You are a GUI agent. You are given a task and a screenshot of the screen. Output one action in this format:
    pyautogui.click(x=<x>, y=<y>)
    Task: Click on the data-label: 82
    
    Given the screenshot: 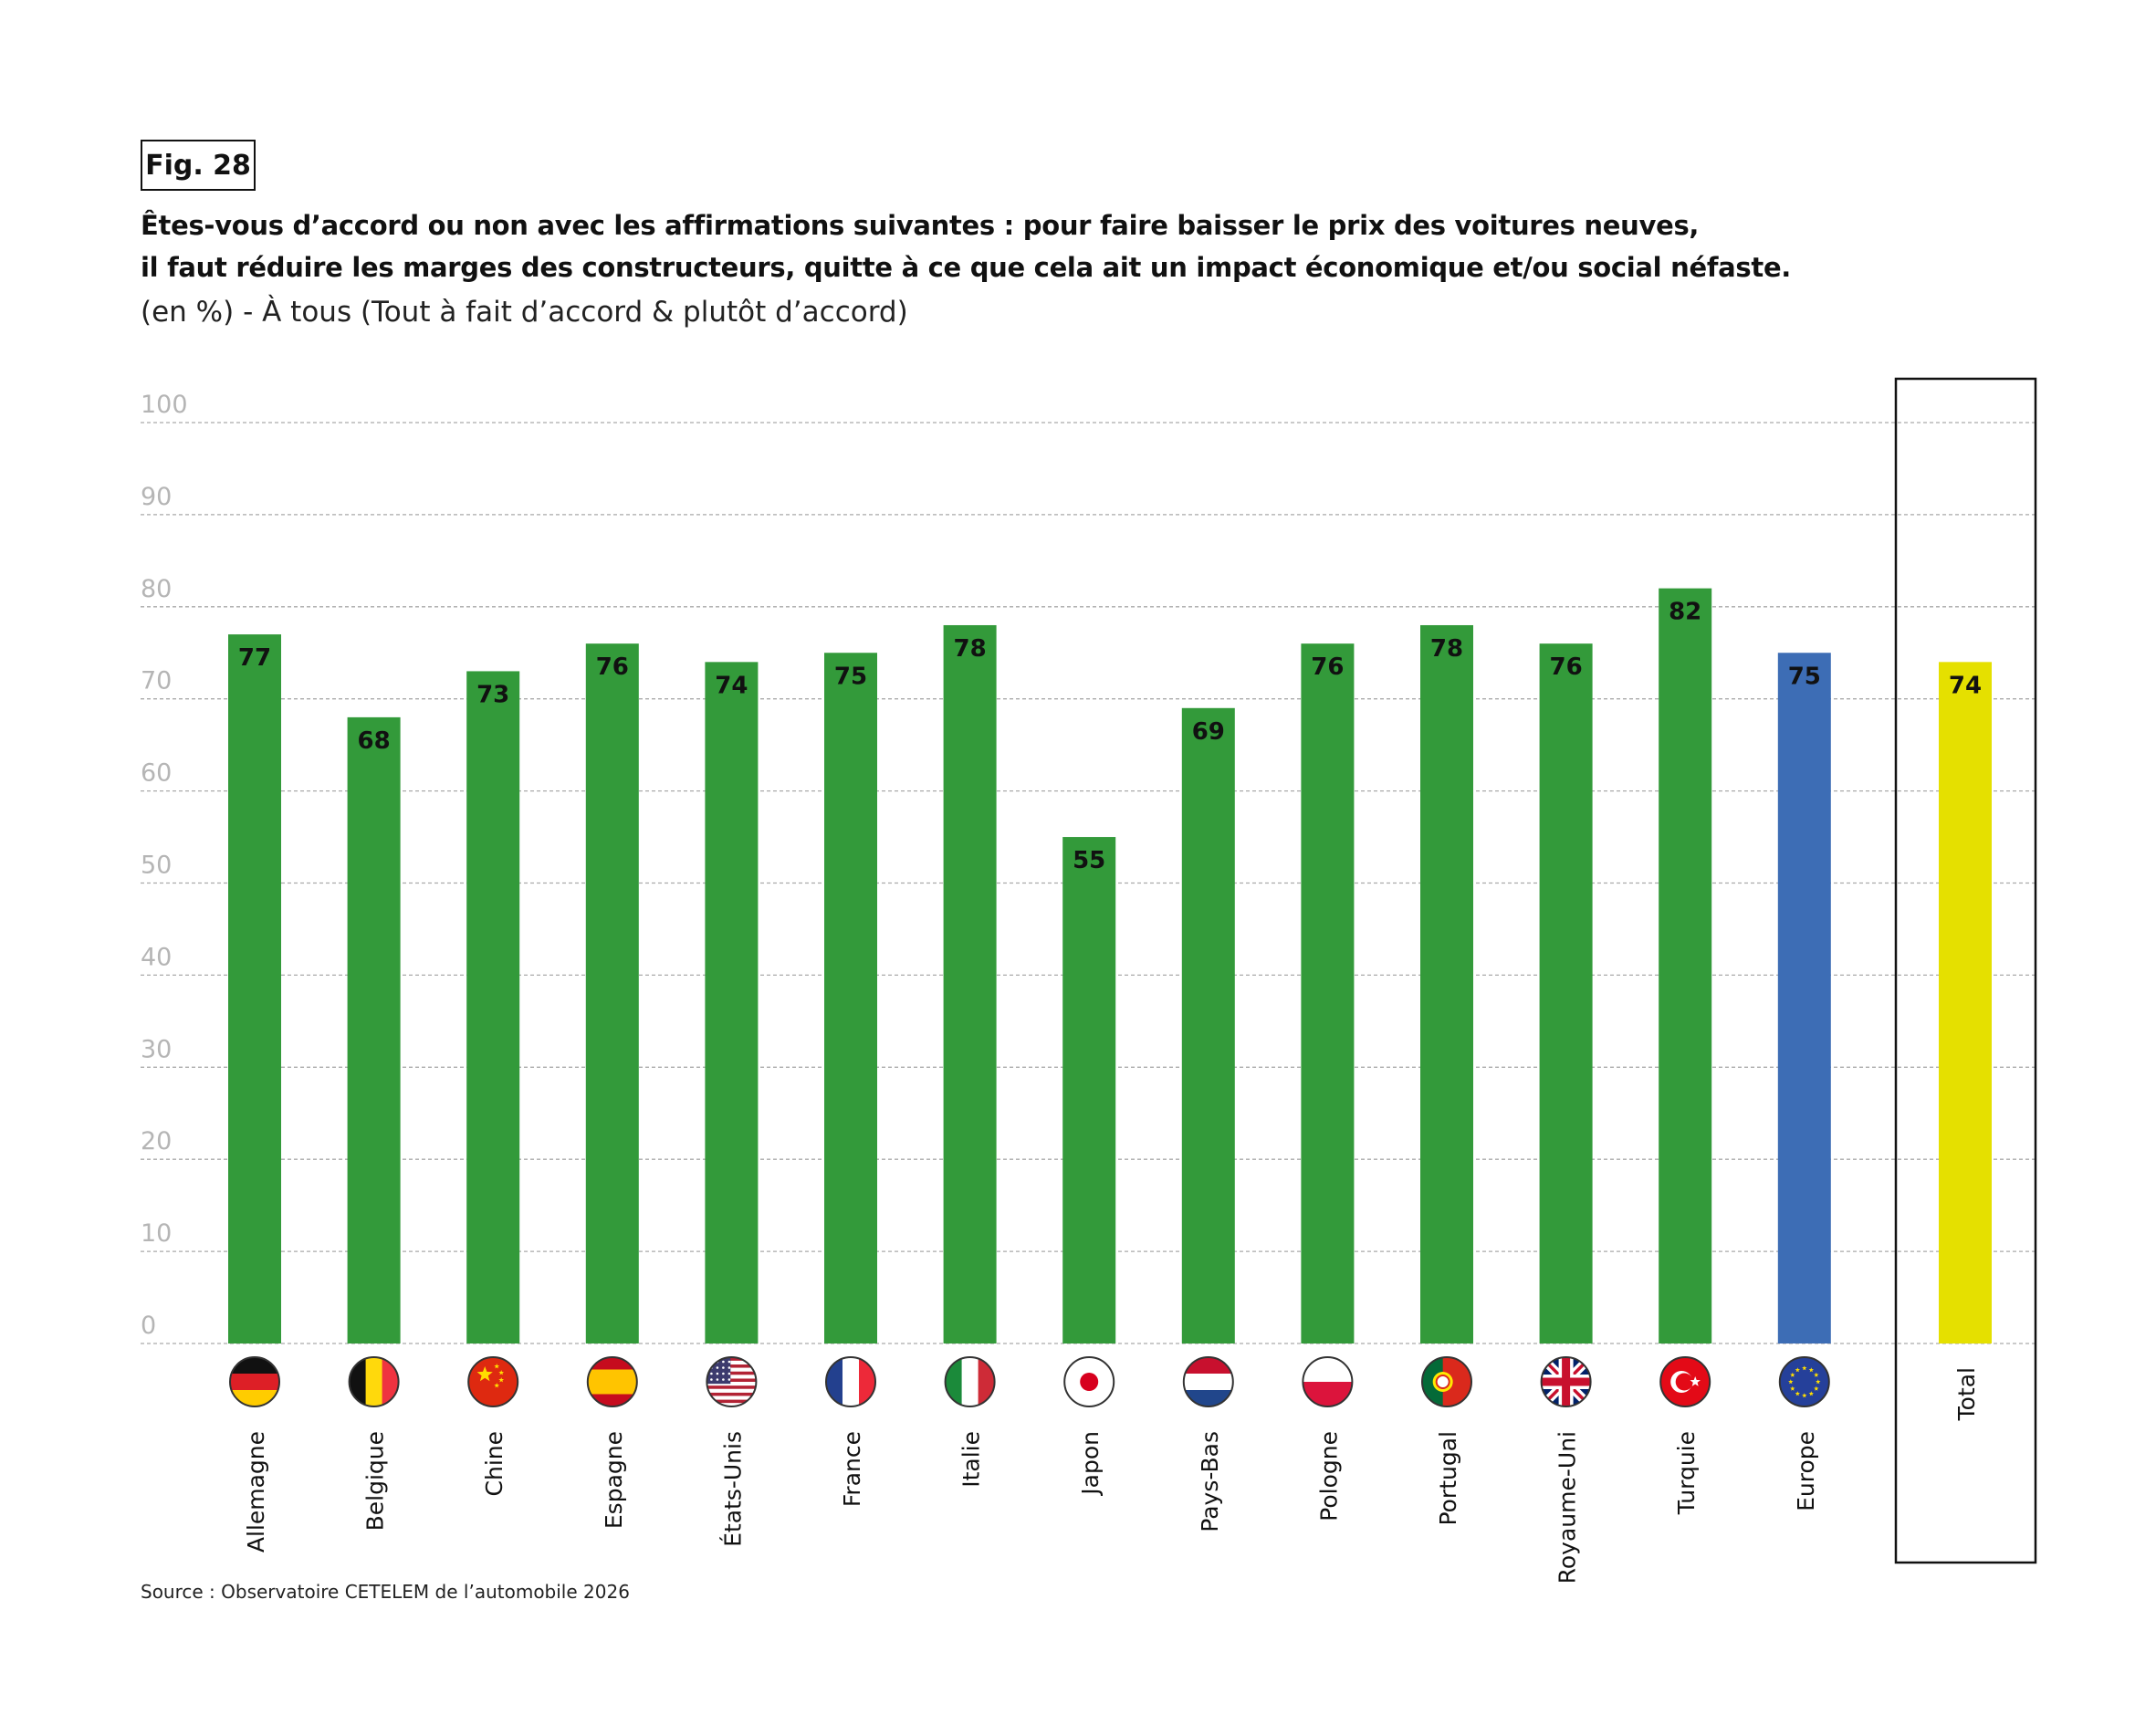 What is the action you would take?
    pyautogui.click(x=1685, y=612)
    